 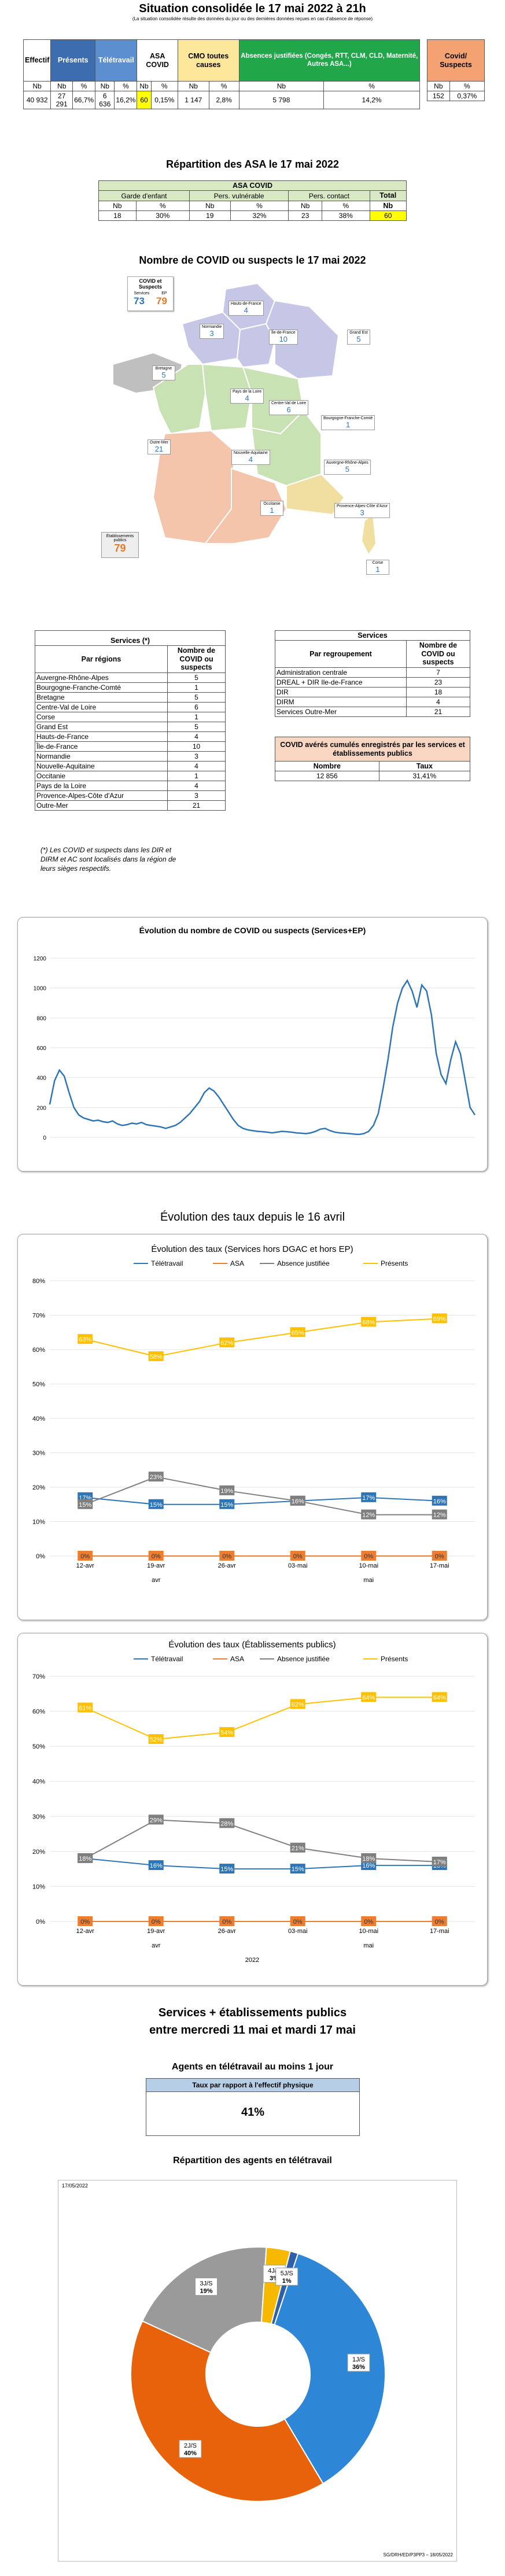 What do you see at coordinates (41, 1108) in the screenshot?
I see `y-tick-label: 200` at bounding box center [41, 1108].